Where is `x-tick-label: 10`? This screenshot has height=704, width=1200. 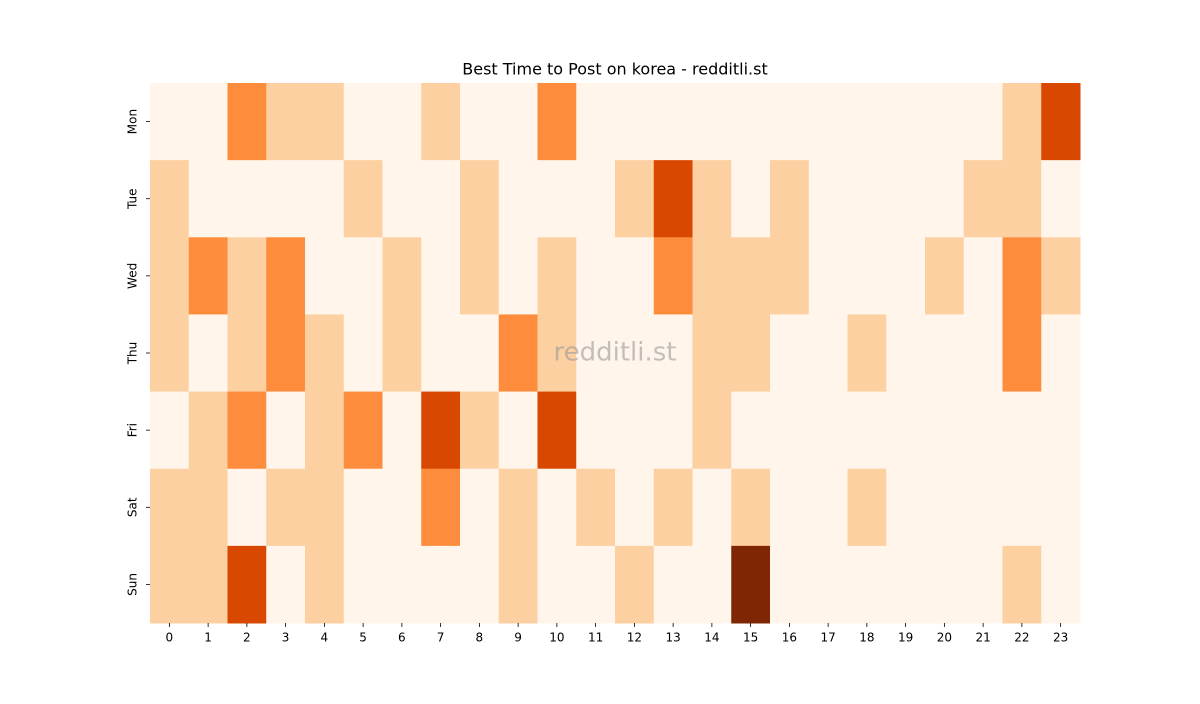 x-tick-label: 10 is located at coordinates (556, 638).